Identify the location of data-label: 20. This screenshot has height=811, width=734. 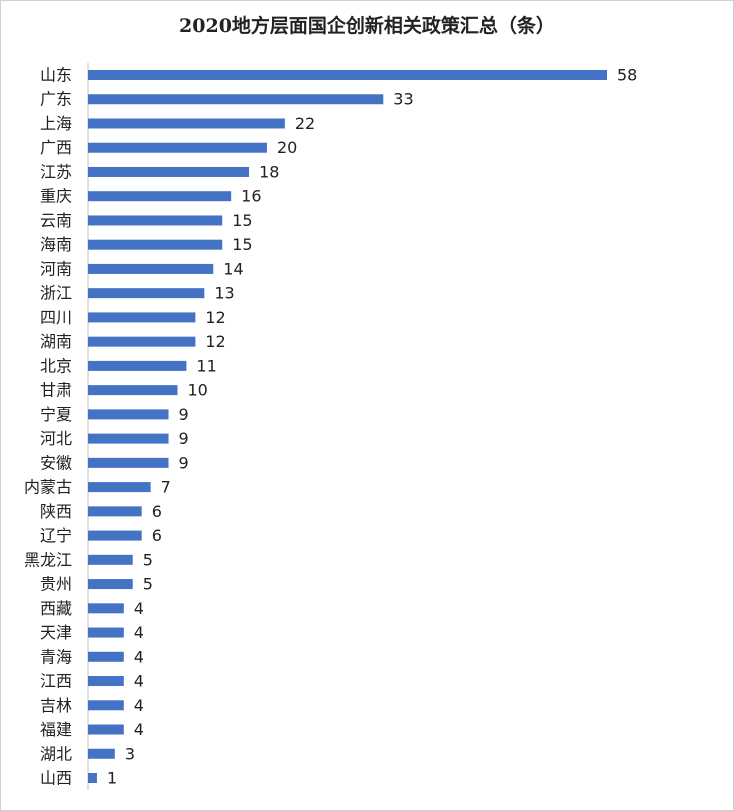
(287, 147).